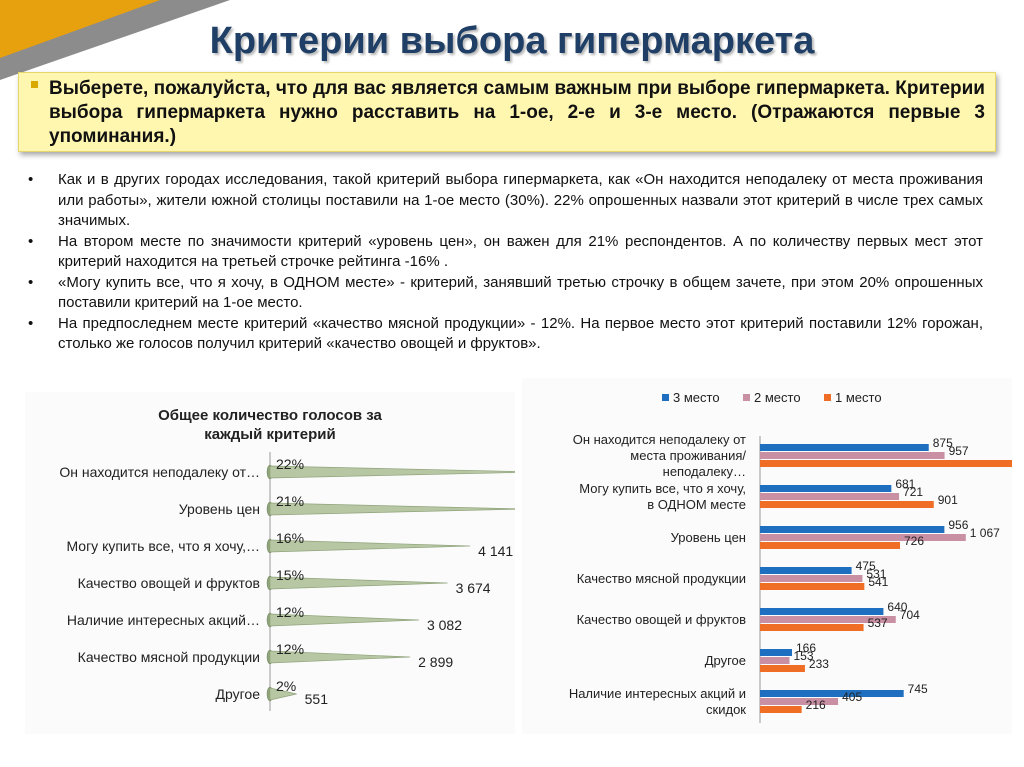 The height and width of the screenshot is (767, 1024). Describe the element at coordinates (985, 533) in the screenshot. I see `value-label: 1 067` at that location.